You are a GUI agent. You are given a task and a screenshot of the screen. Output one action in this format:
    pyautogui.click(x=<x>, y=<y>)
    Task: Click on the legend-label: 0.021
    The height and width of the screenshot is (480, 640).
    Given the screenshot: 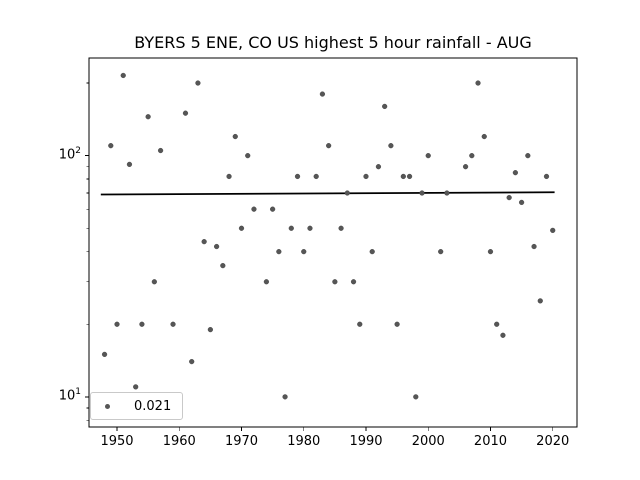 What is the action you would take?
    pyautogui.click(x=153, y=406)
    